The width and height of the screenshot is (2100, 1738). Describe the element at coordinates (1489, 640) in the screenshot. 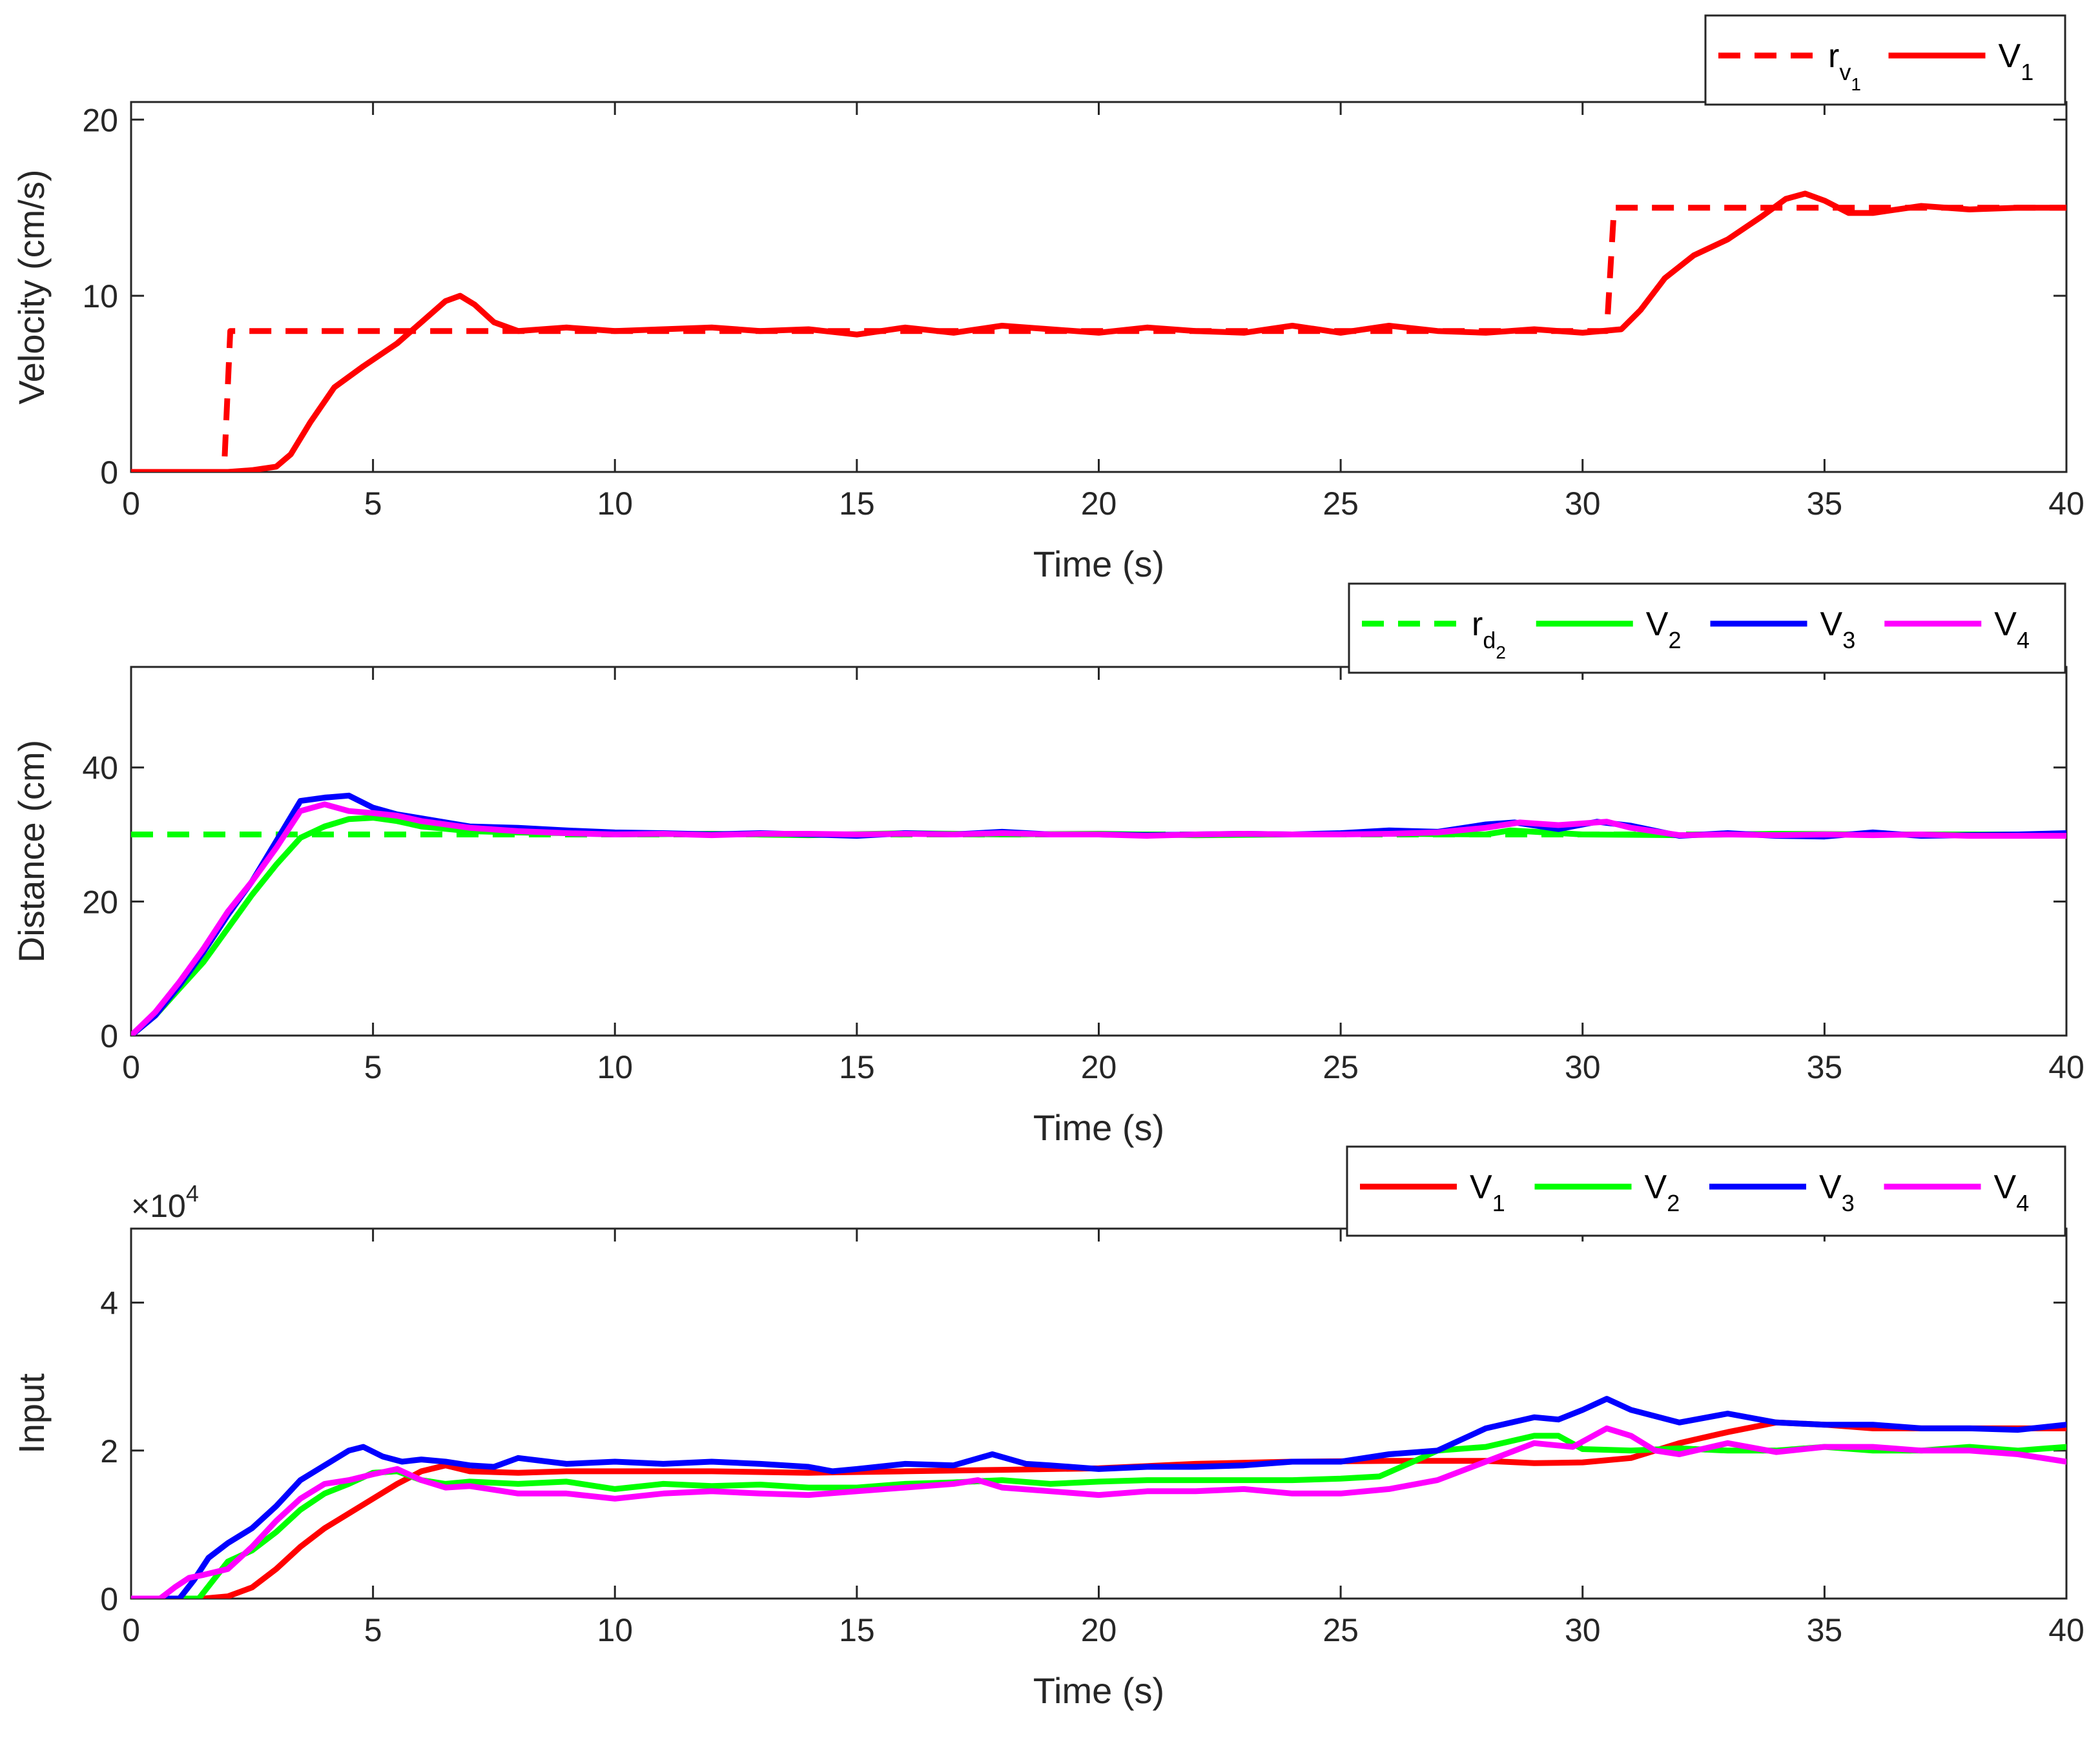

I see `legend-label-sub: d` at that location.